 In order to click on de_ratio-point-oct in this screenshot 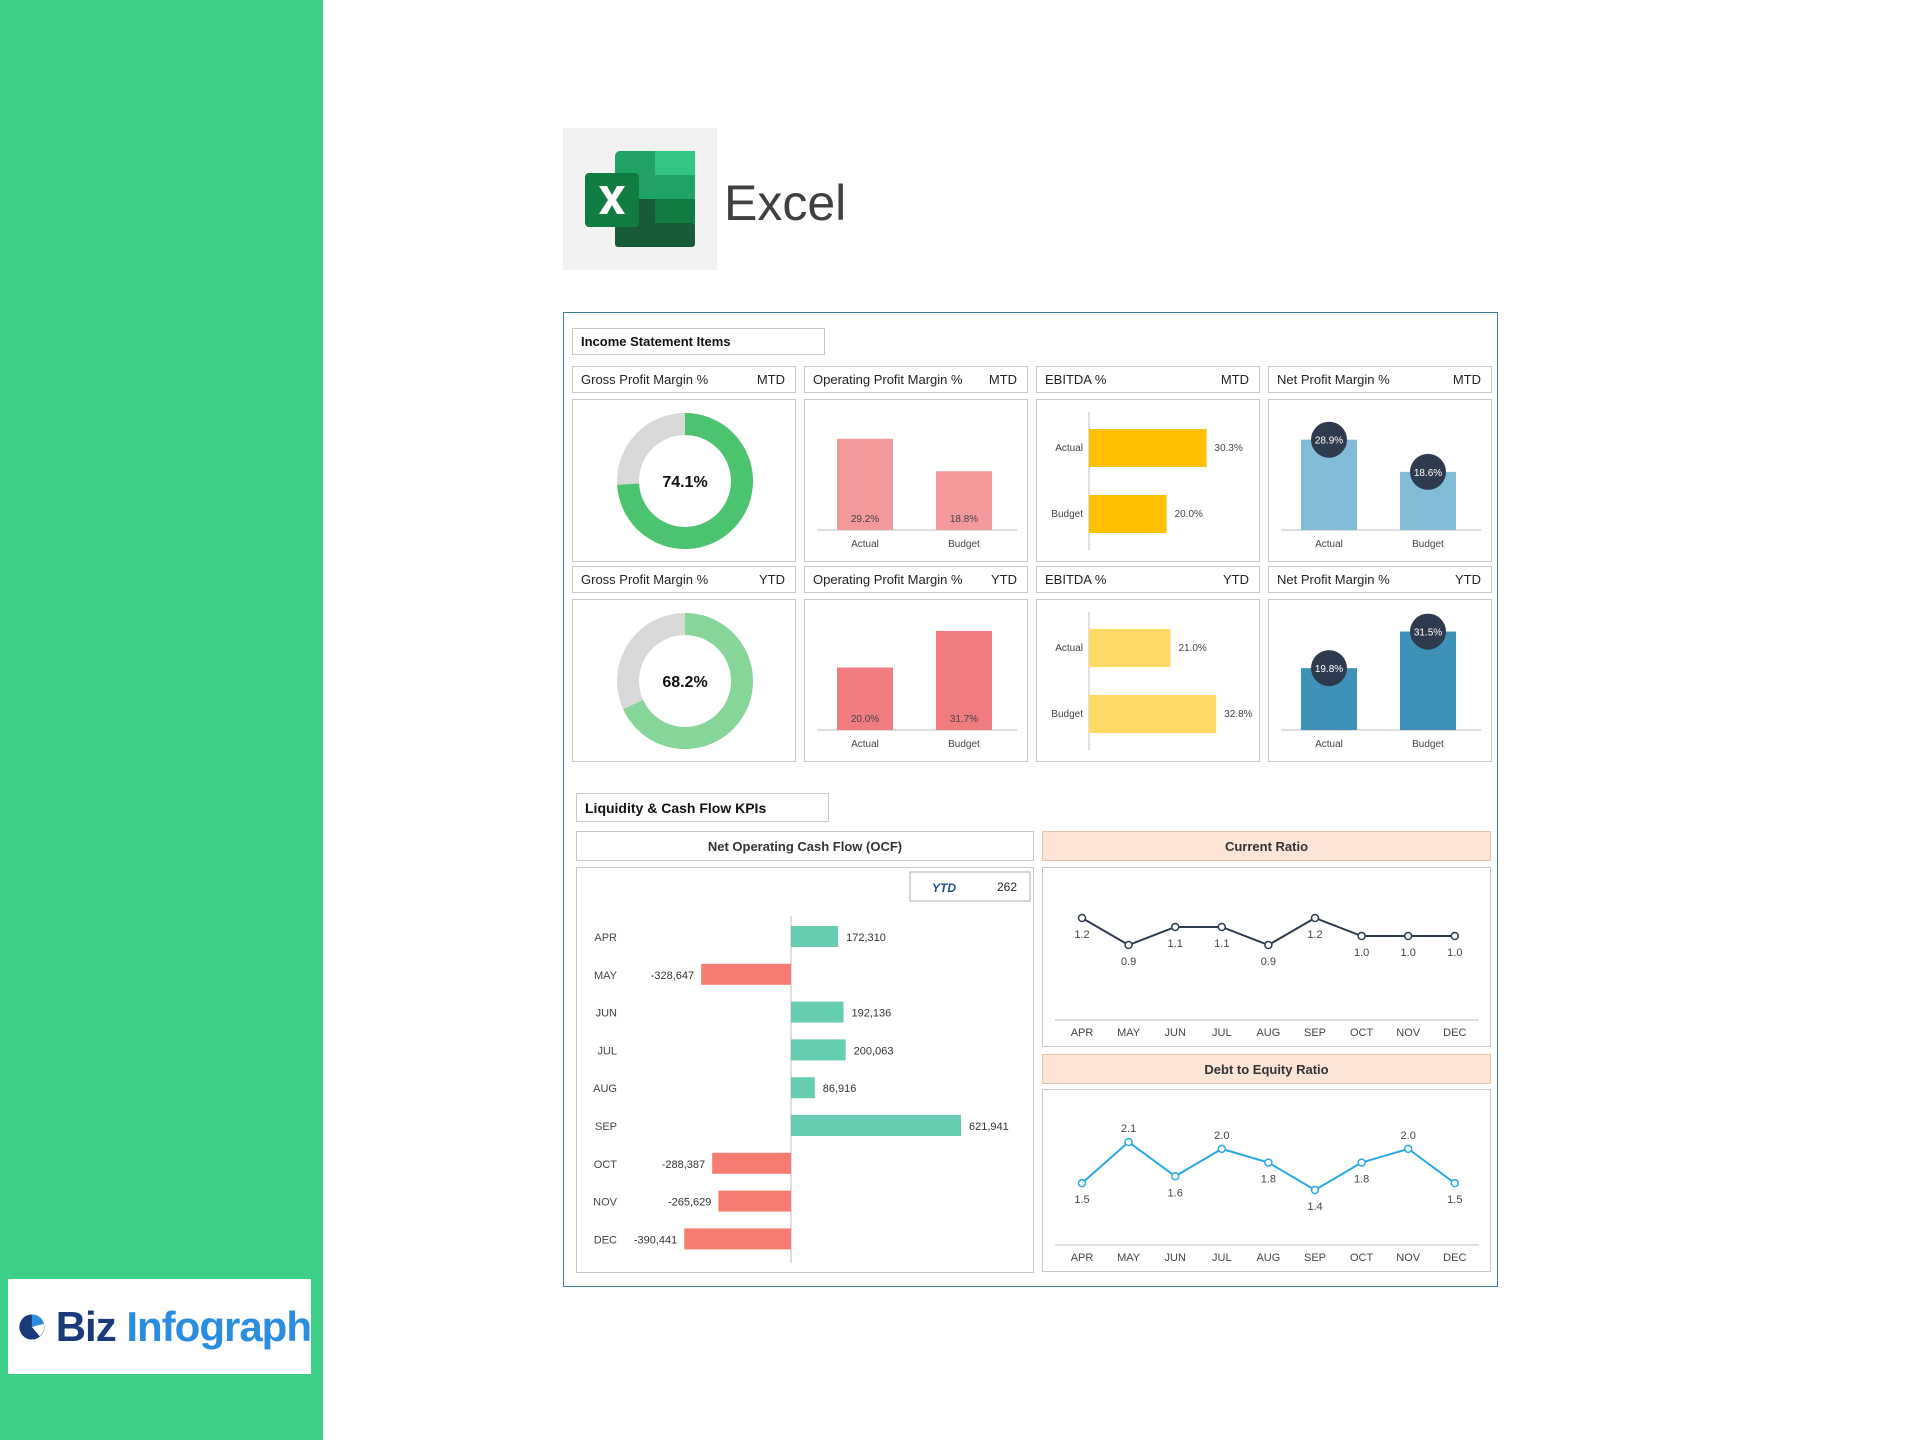, I will do `click(1361, 1162)`.